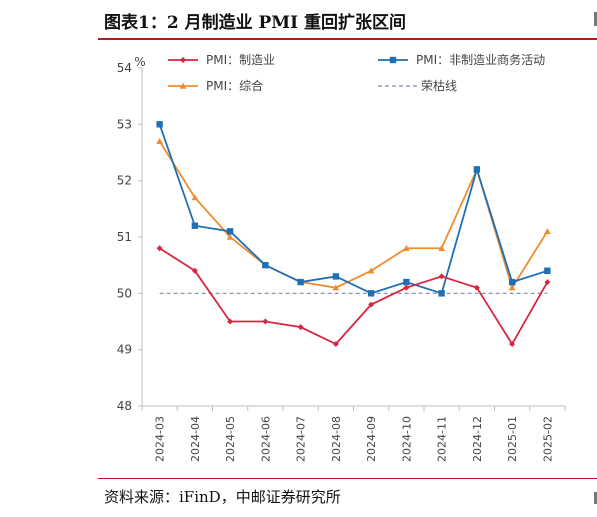  Describe the element at coordinates (547, 439) in the screenshot. I see `x-tick-label: 2025-02` at that location.